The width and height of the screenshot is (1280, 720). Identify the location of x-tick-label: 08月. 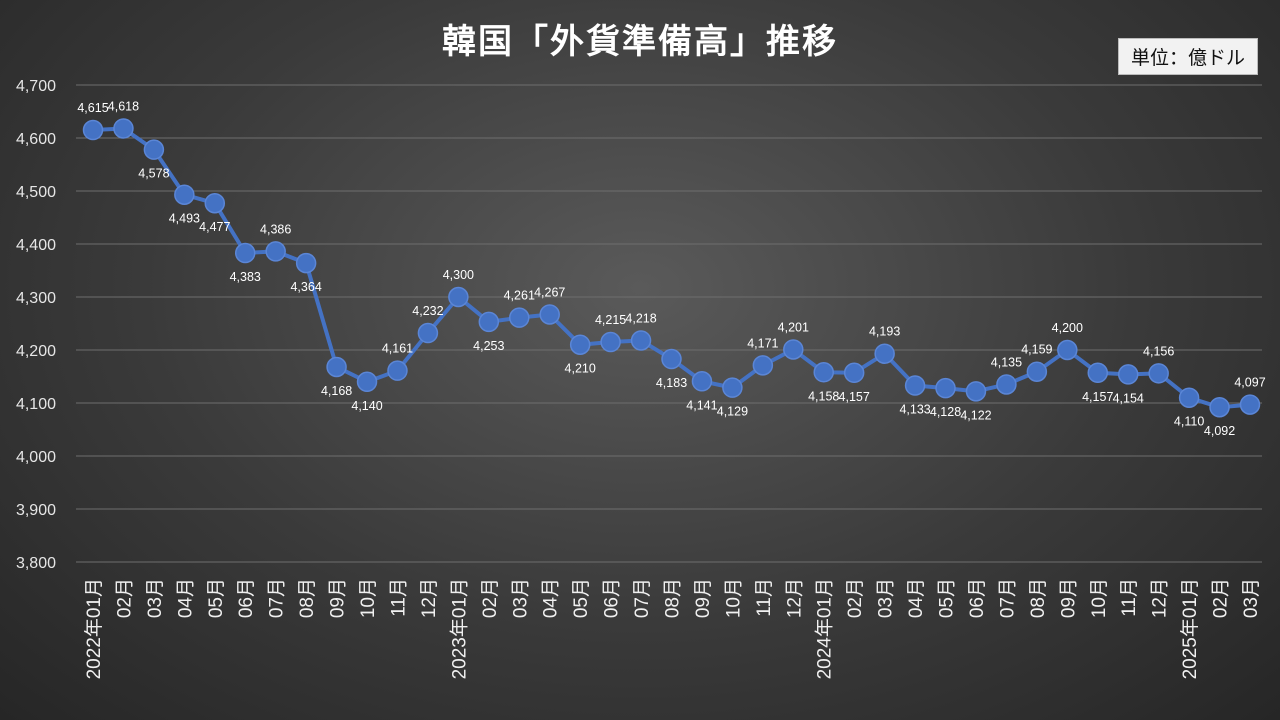
(1038, 598).